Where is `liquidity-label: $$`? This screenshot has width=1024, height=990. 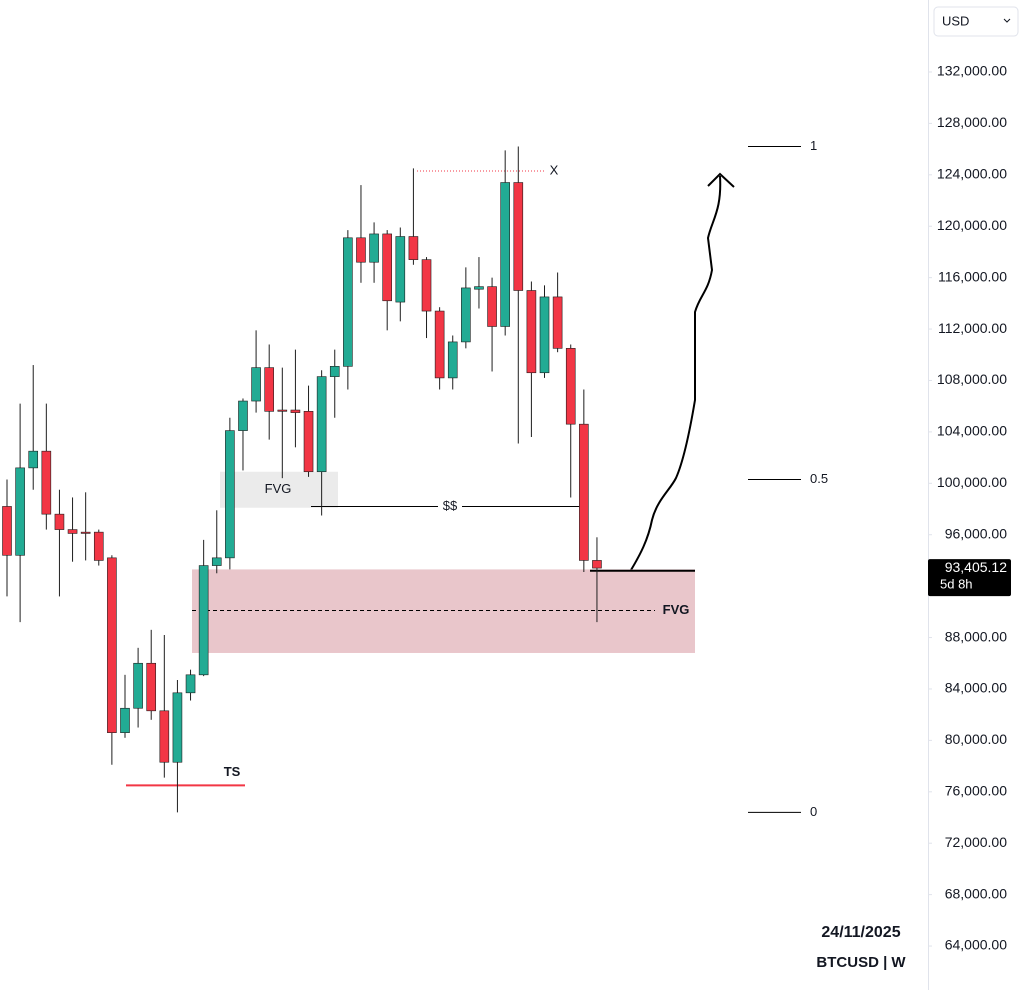
liquidity-label: $$ is located at coordinates (450, 505).